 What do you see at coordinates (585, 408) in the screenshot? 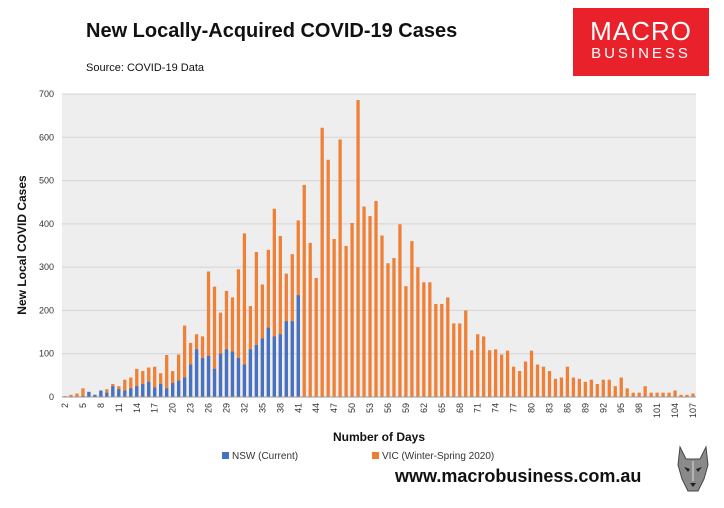
I see `x-tick-label: 89` at bounding box center [585, 408].